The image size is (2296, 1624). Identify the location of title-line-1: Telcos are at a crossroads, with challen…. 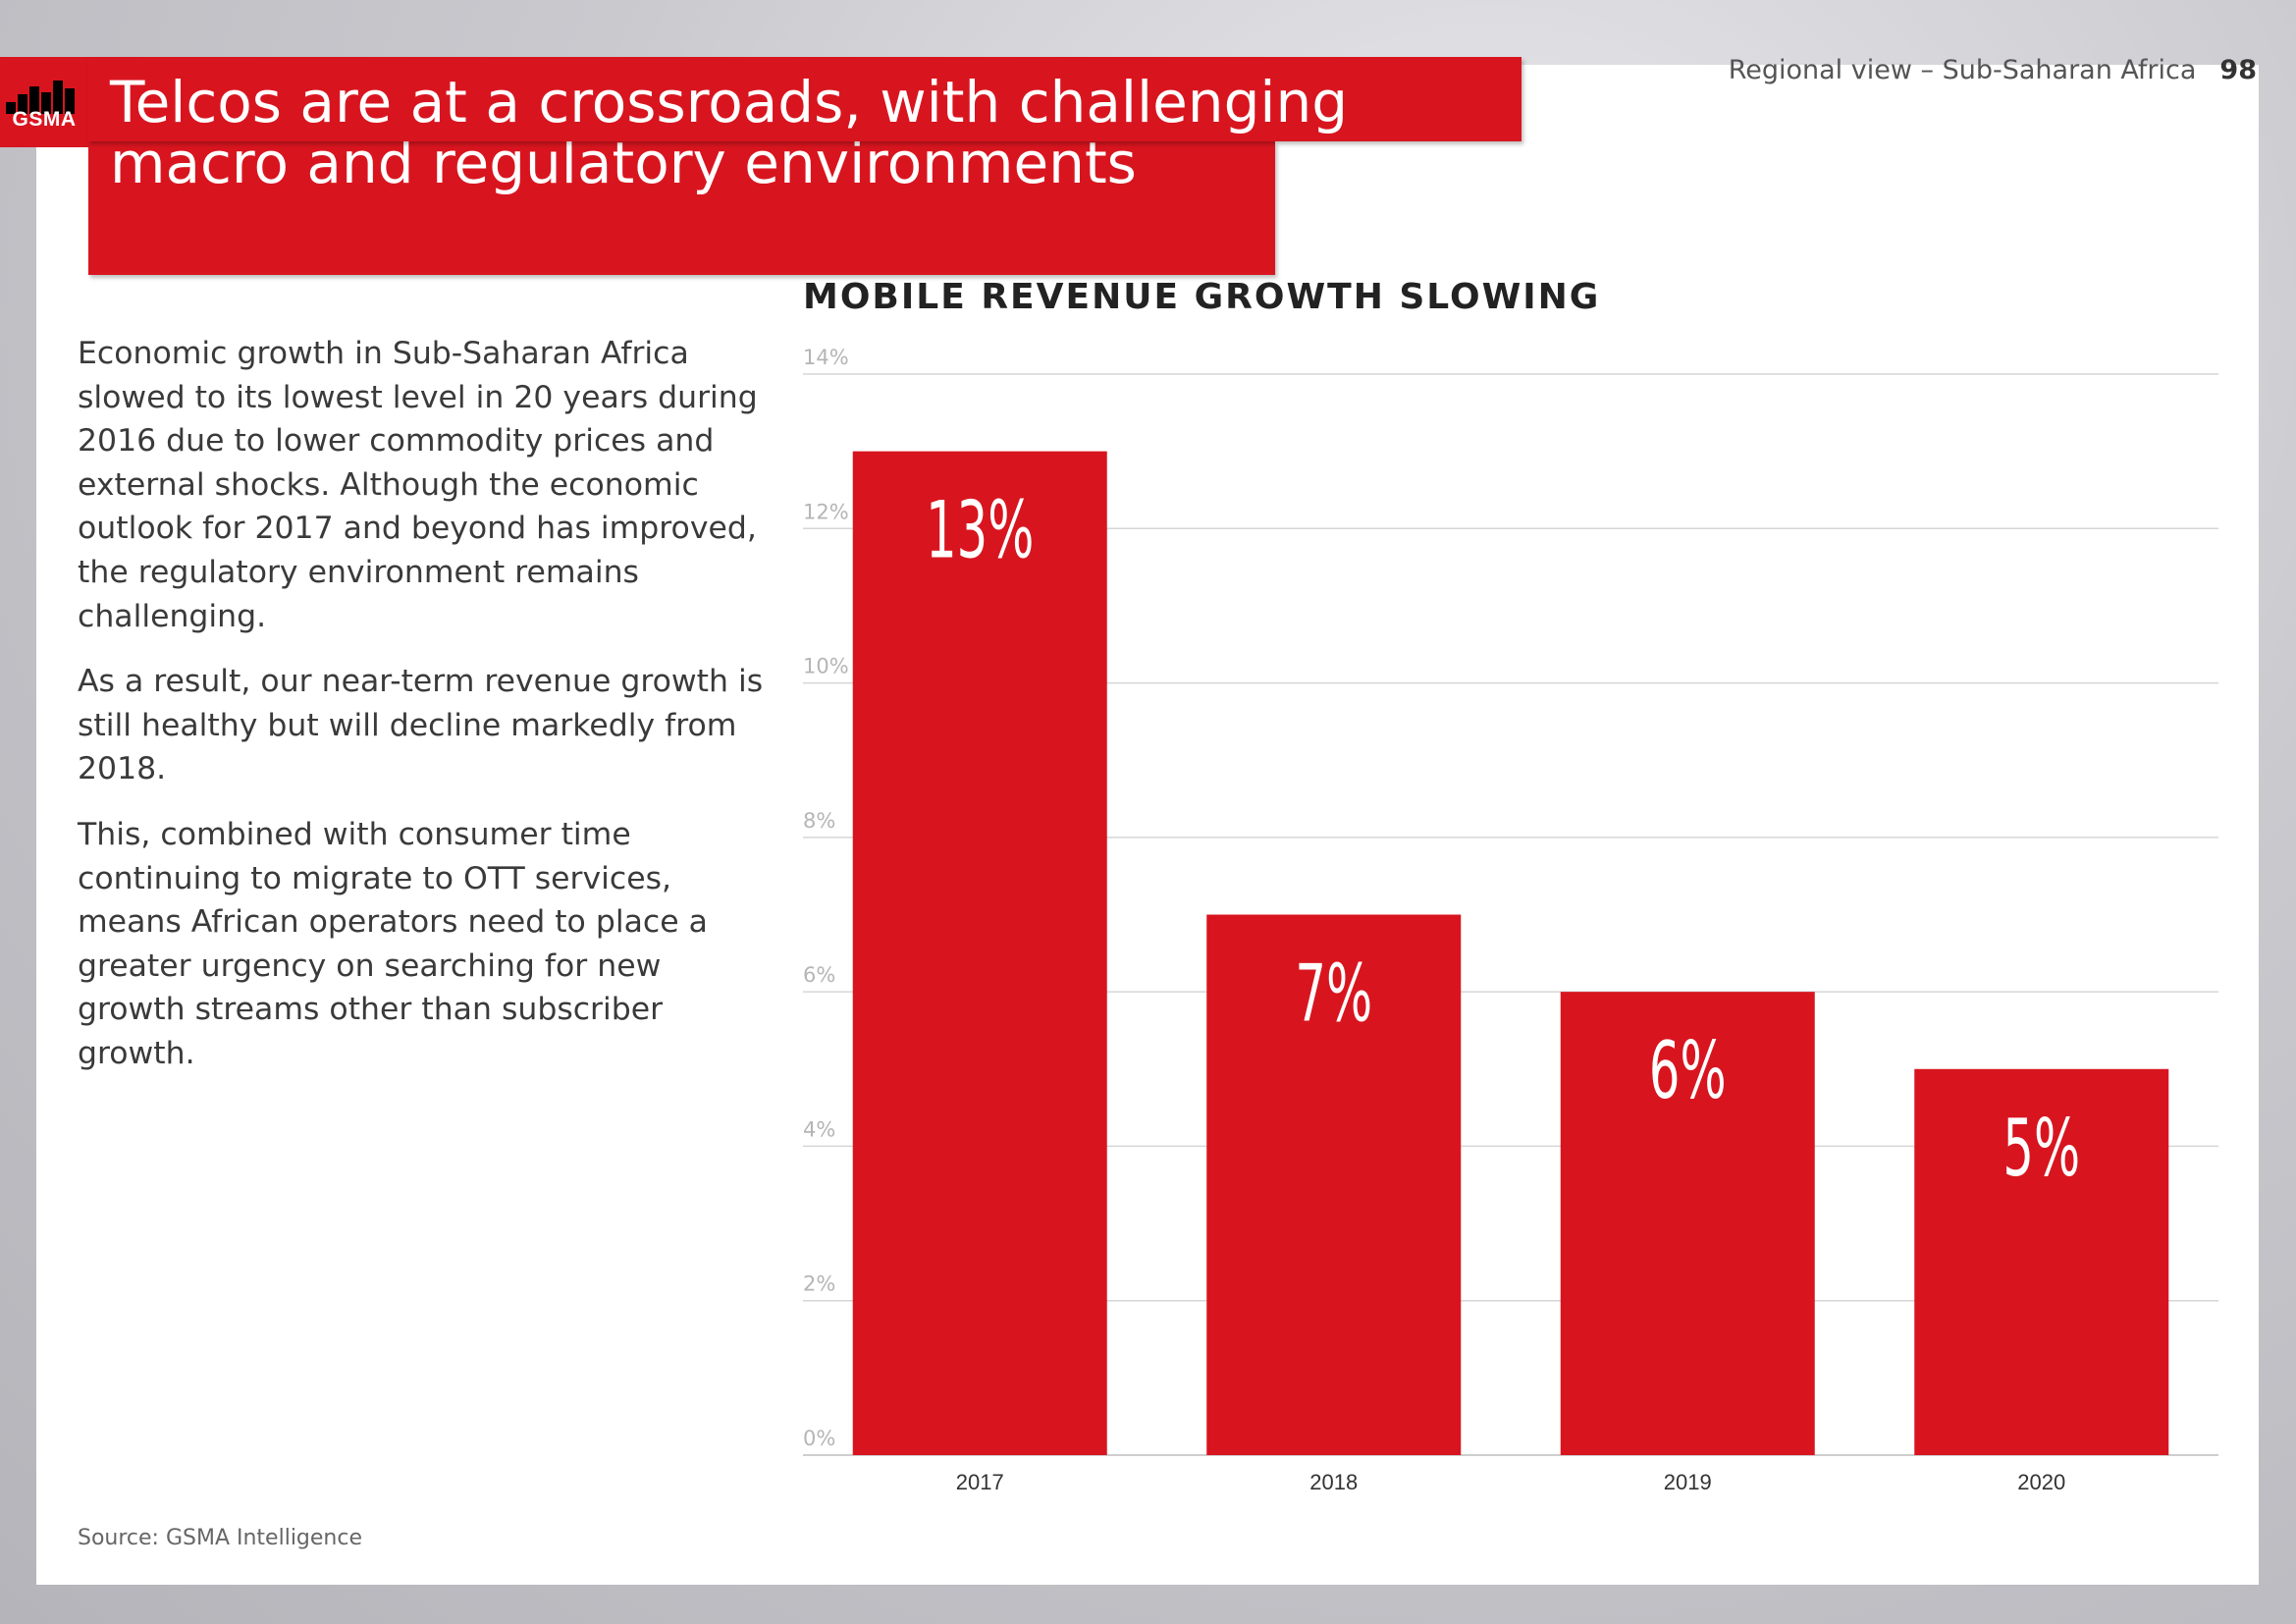
(805, 99).